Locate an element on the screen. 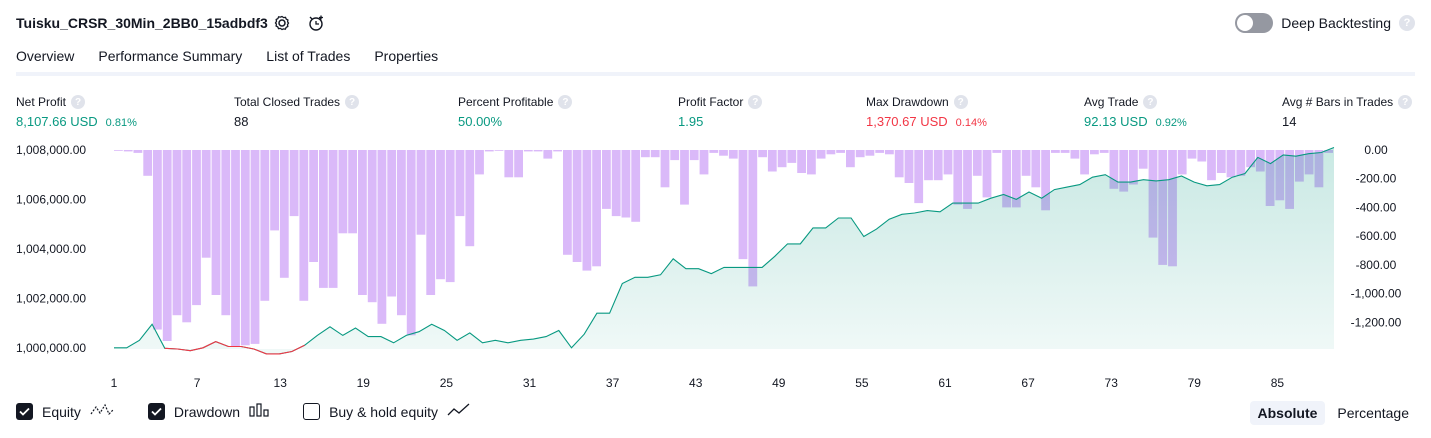 The width and height of the screenshot is (1431, 438). tab-performance-summary: Performance Summary is located at coordinates (170, 56).